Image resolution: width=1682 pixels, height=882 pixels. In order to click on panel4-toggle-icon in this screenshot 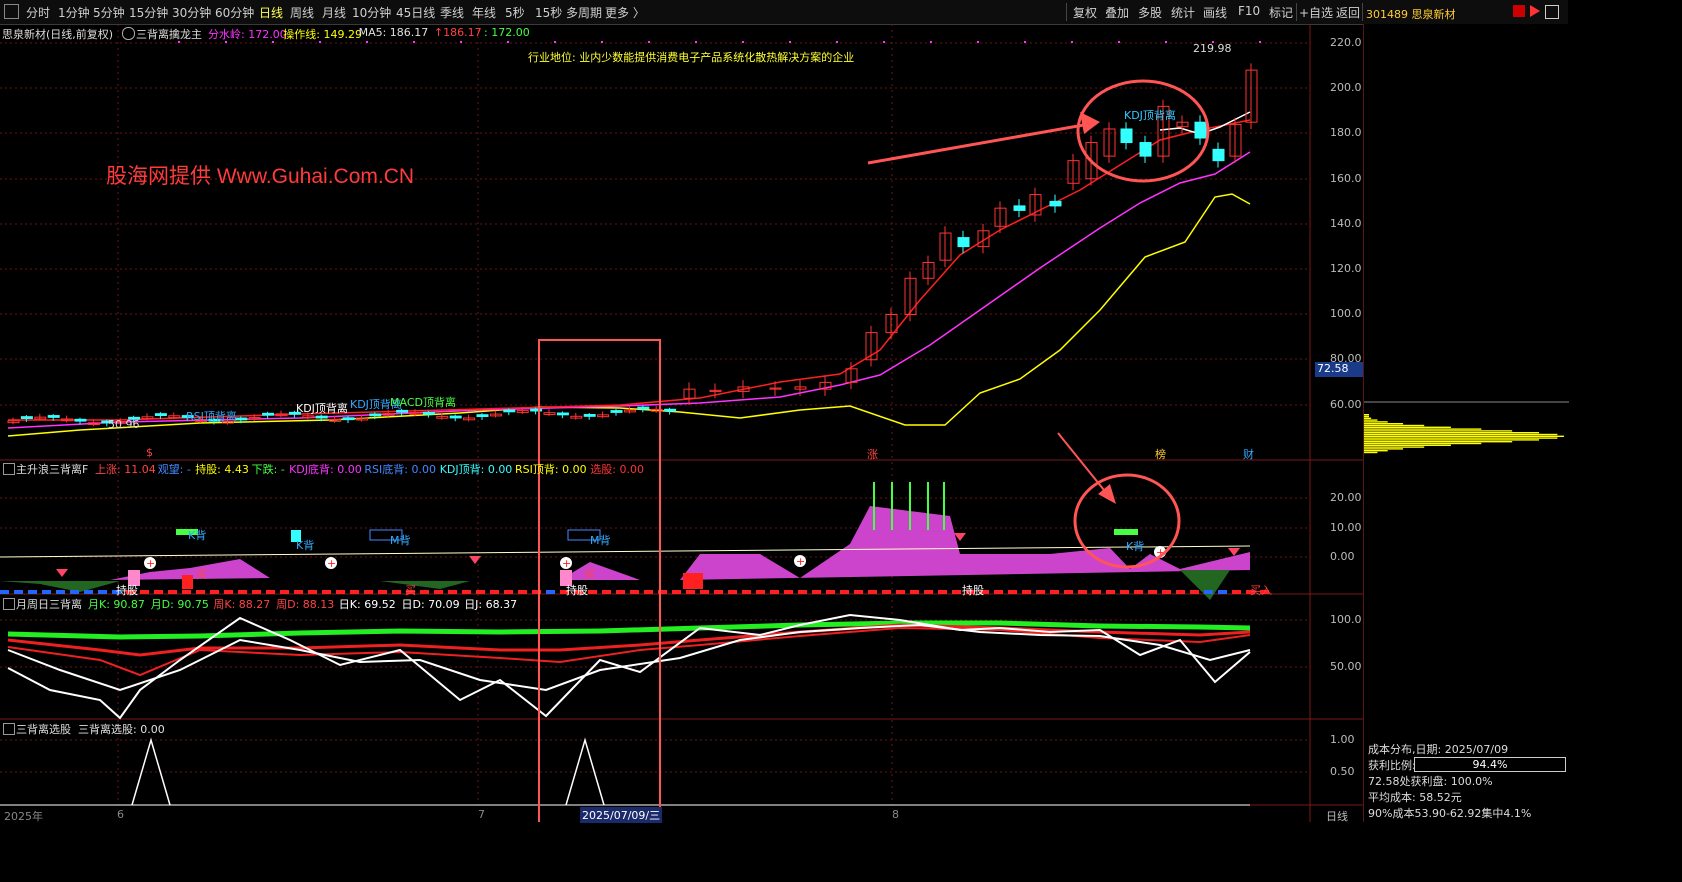, I will do `click(9, 729)`.